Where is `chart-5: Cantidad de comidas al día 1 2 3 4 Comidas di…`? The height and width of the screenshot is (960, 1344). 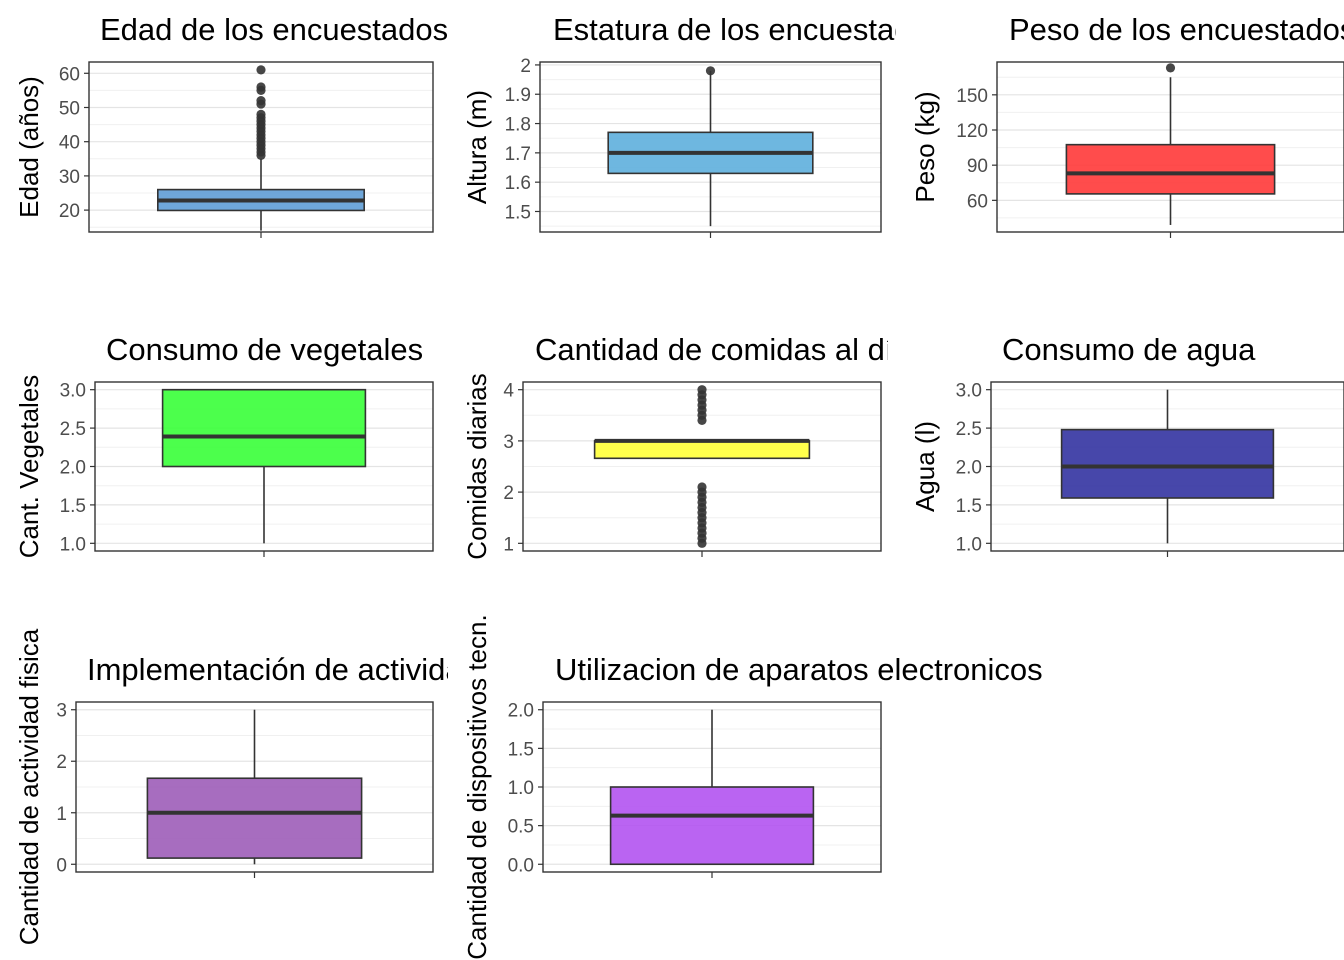
chart-5: Cantidad de comidas al día 1 2 3 4 Comidas di… is located at coordinates (686, 446).